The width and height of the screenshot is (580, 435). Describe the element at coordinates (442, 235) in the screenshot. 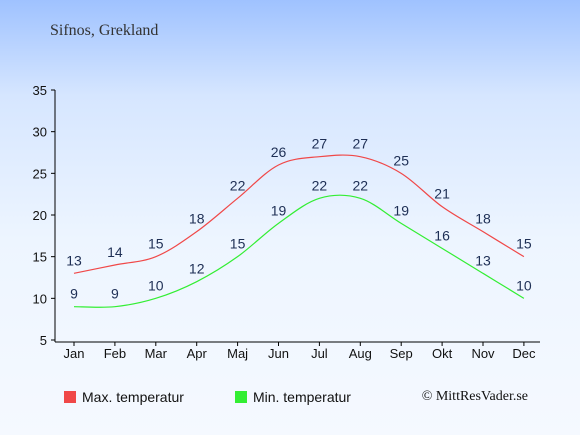

I see `data-label-min: 16` at that location.